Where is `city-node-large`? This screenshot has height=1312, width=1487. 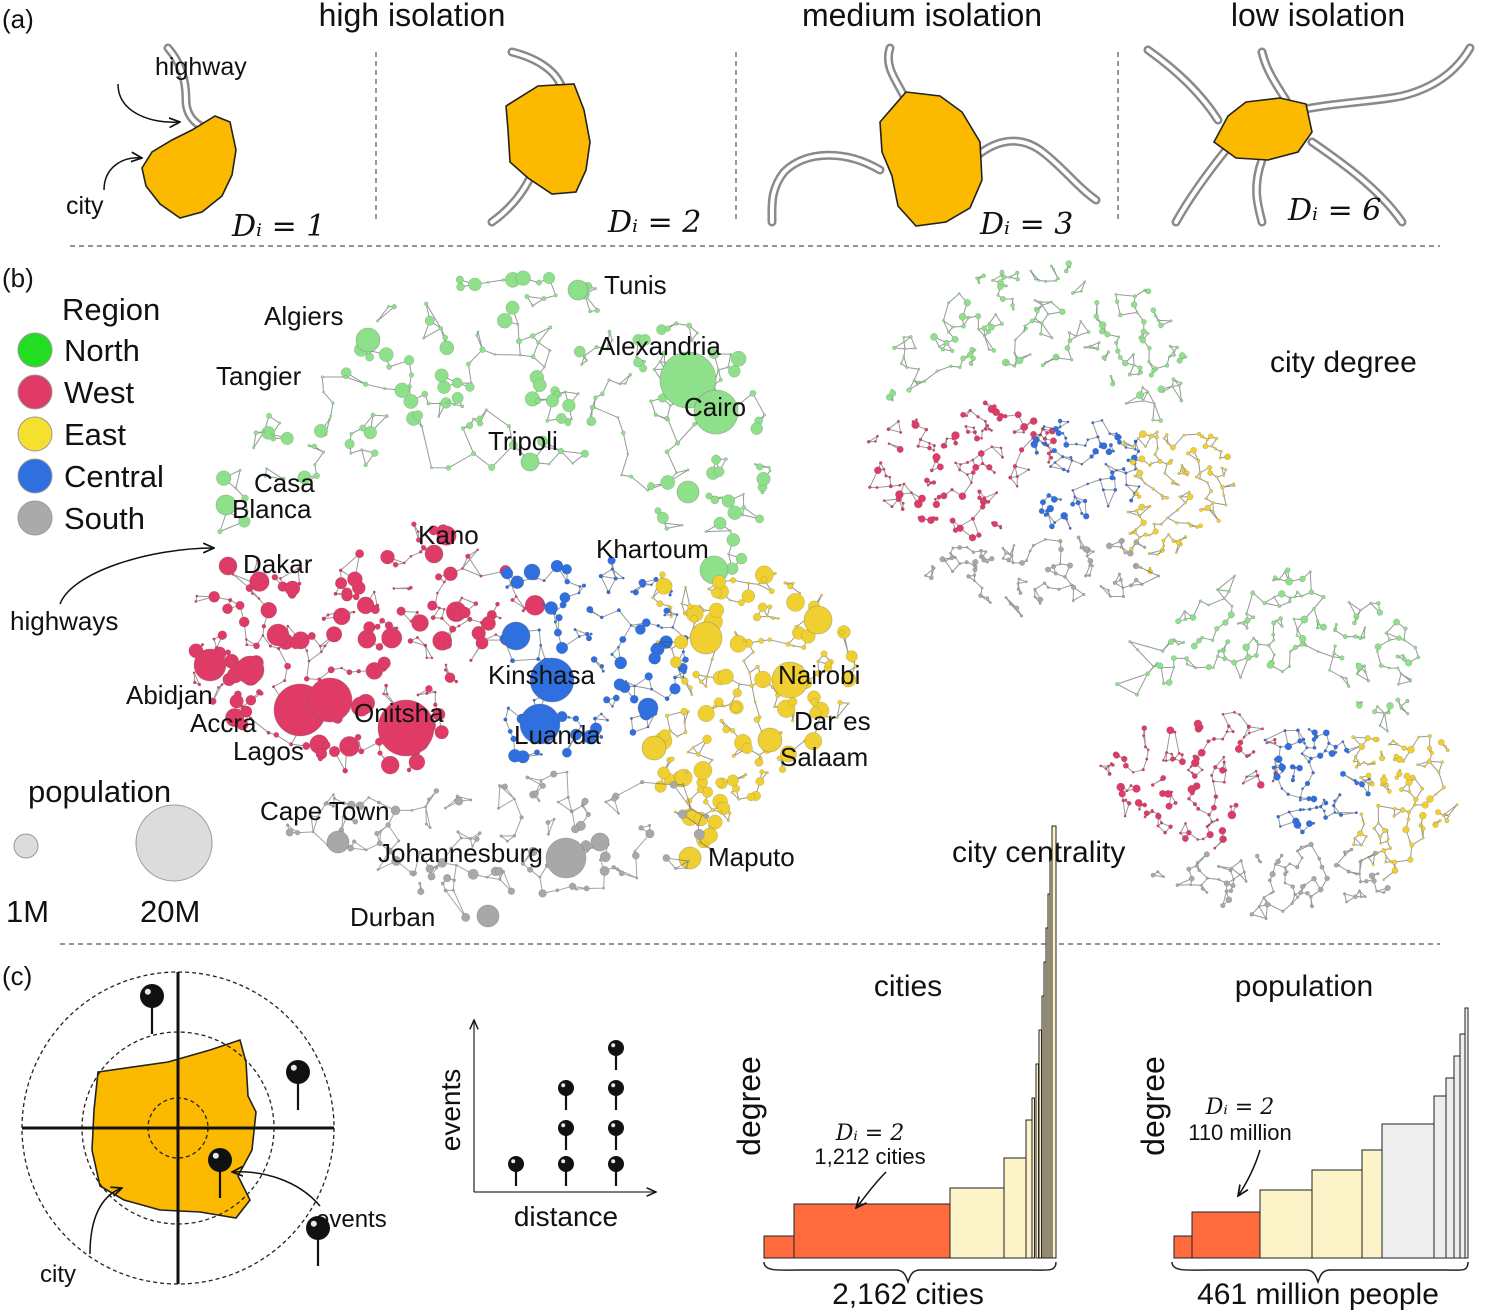
city-node-large is located at coordinates (532, 572).